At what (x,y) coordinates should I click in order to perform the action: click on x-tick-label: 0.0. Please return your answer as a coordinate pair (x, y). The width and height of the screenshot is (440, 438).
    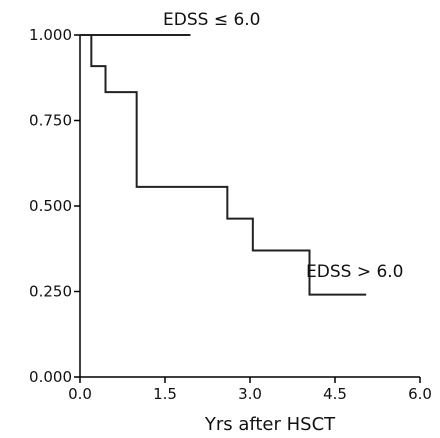
    Looking at the image, I should click on (80, 394).